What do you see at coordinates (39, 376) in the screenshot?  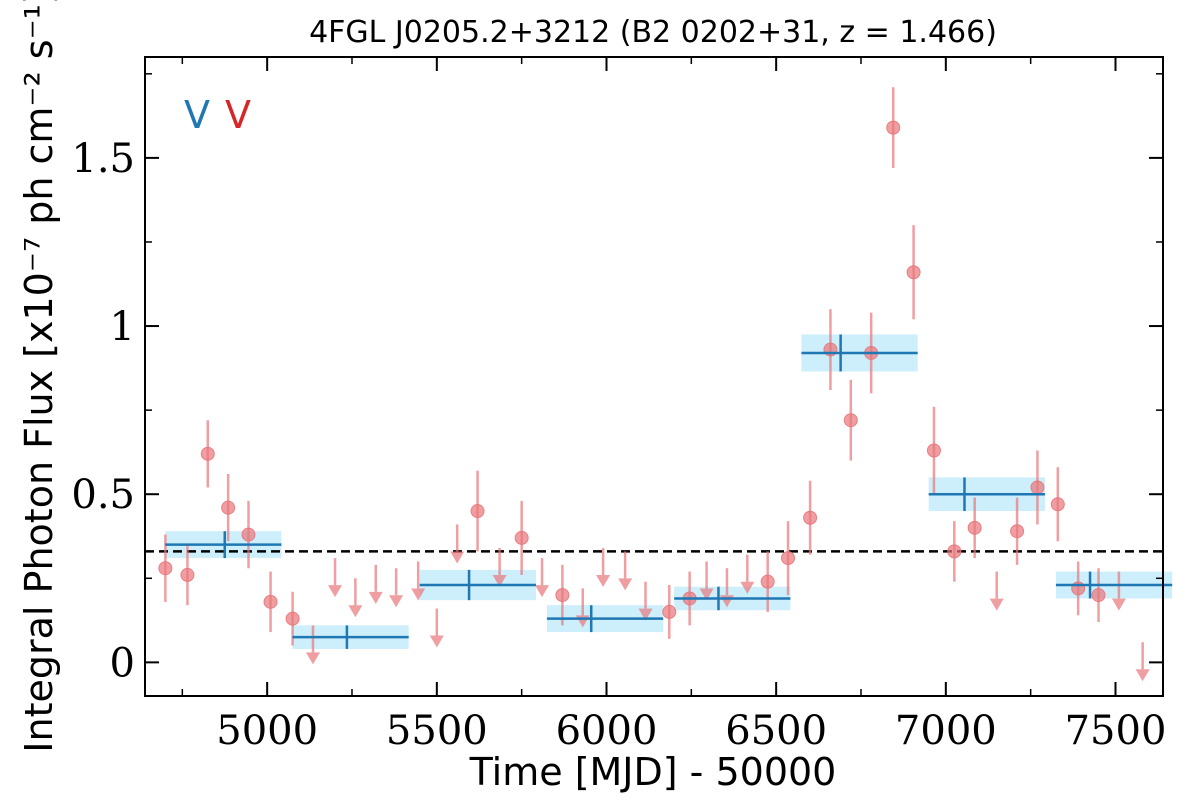 I see `y-axis-label: Integral Photon Flux [x10⁻⁷ ph cm⁻² s⁻¹]` at bounding box center [39, 376].